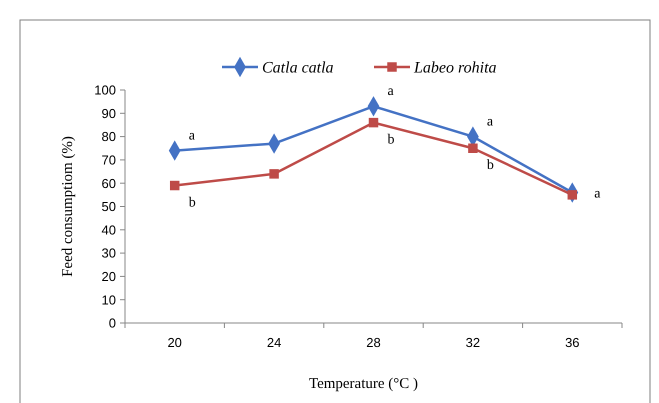  I want to click on x-tick-label: 32, so click(473, 342).